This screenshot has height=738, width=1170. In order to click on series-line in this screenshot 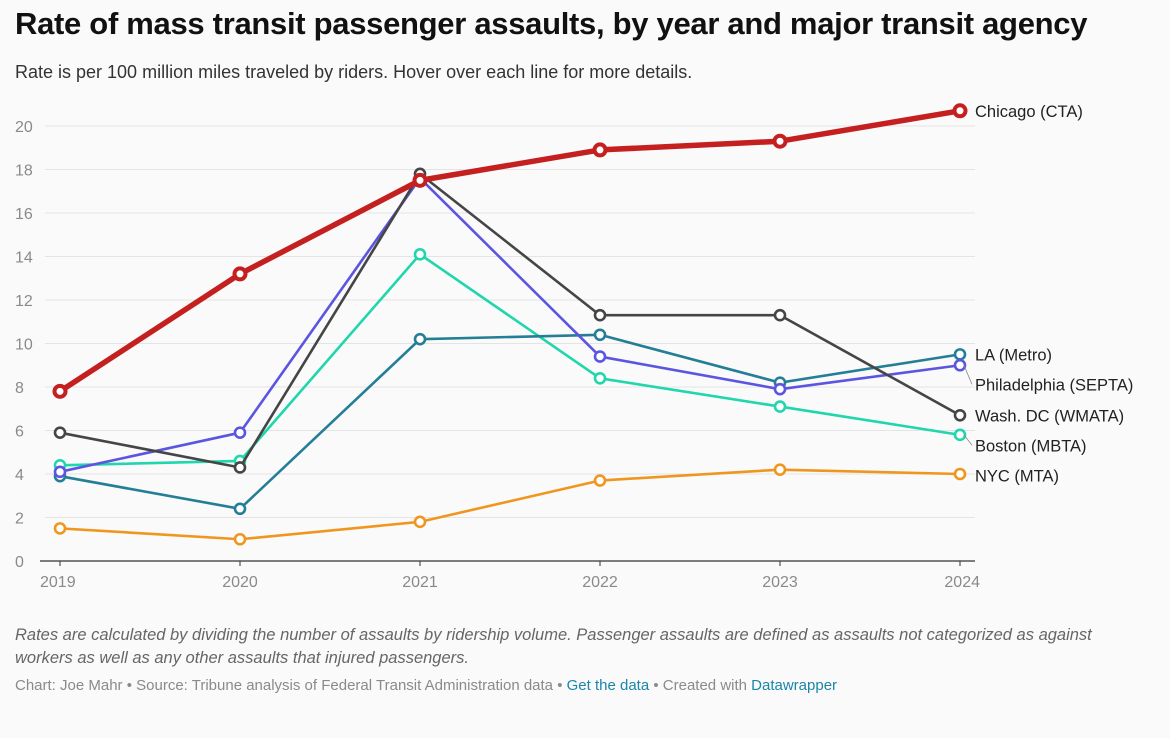, I will do `click(510, 504)`.